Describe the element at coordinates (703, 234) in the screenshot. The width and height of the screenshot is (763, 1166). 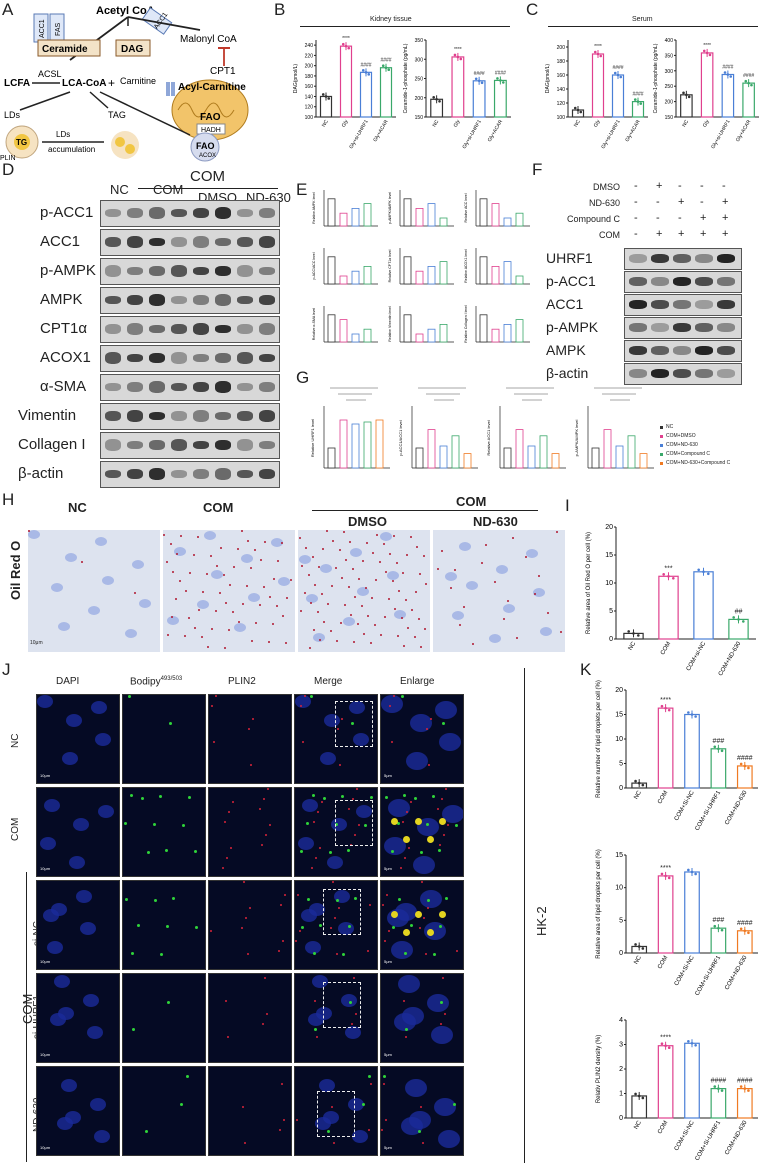
I see `f-sign: +` at that location.